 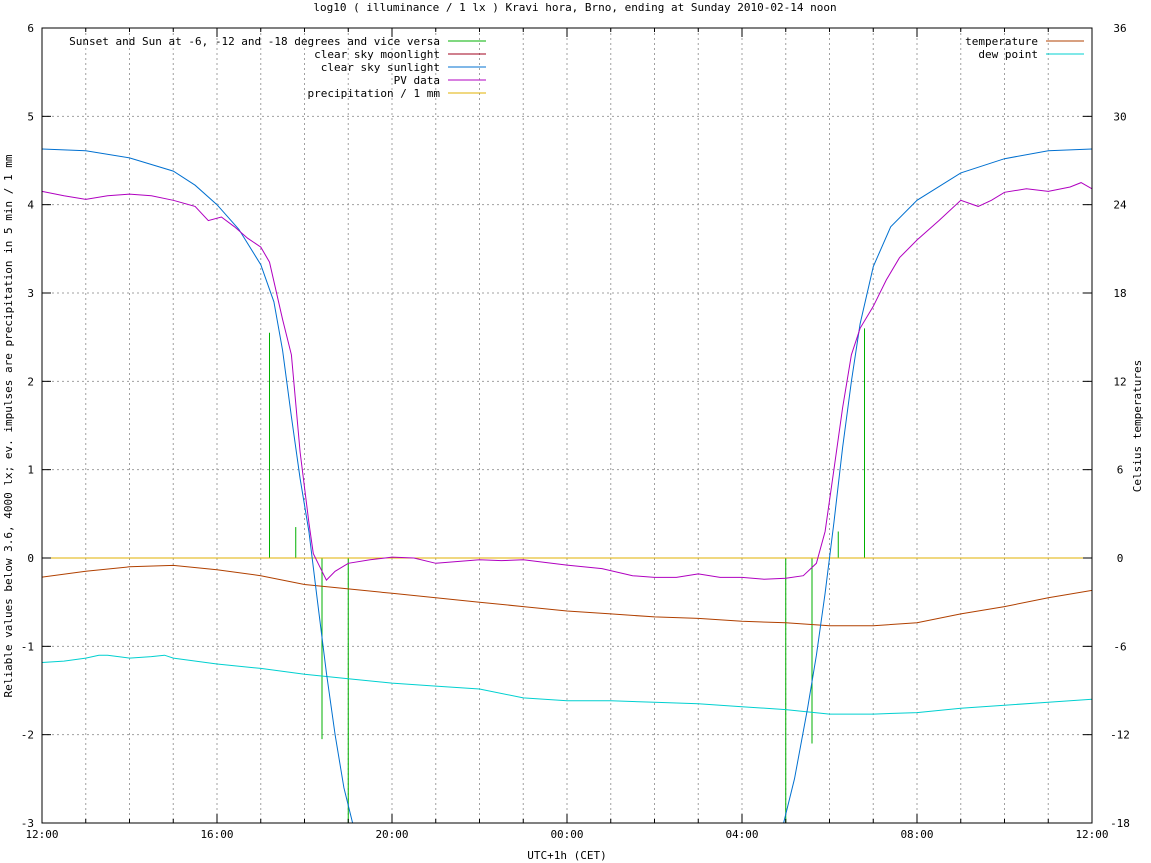 What do you see at coordinates (216, 834) in the screenshot?
I see `x-tick-label: 16:00` at bounding box center [216, 834].